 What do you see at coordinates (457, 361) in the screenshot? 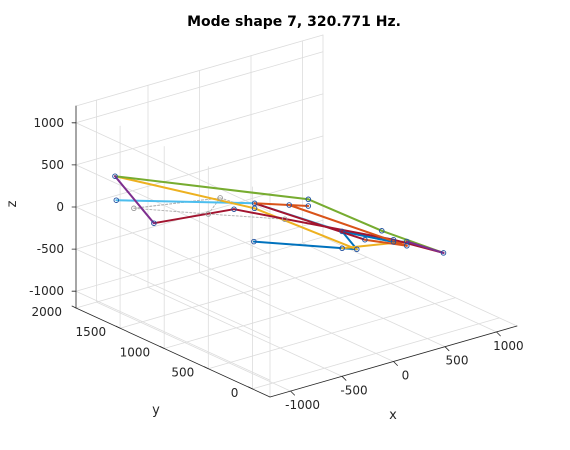
I see `x-tick-label: 500` at bounding box center [457, 361].